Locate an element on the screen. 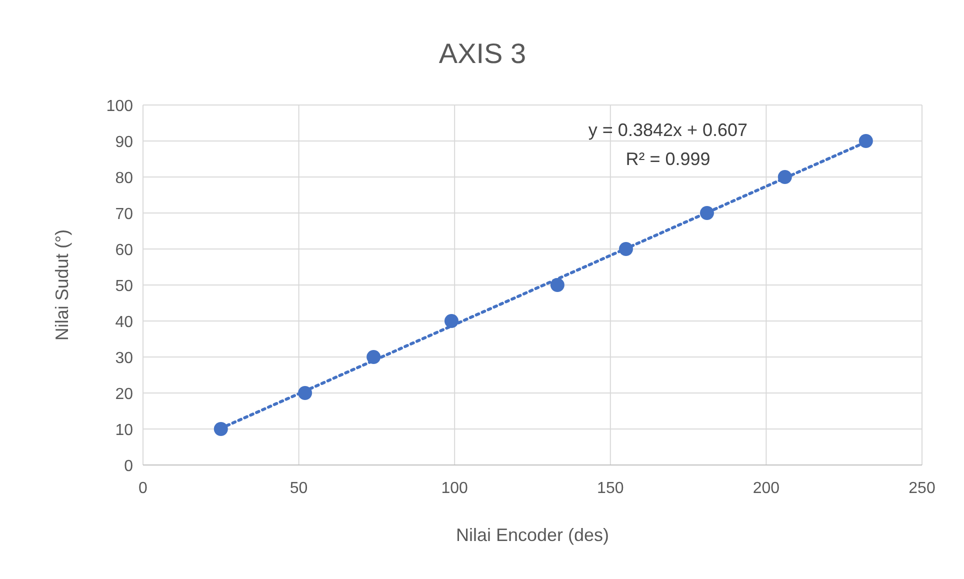  annotation: y = 0.3842x + 0.607 is located at coordinates (668, 130).